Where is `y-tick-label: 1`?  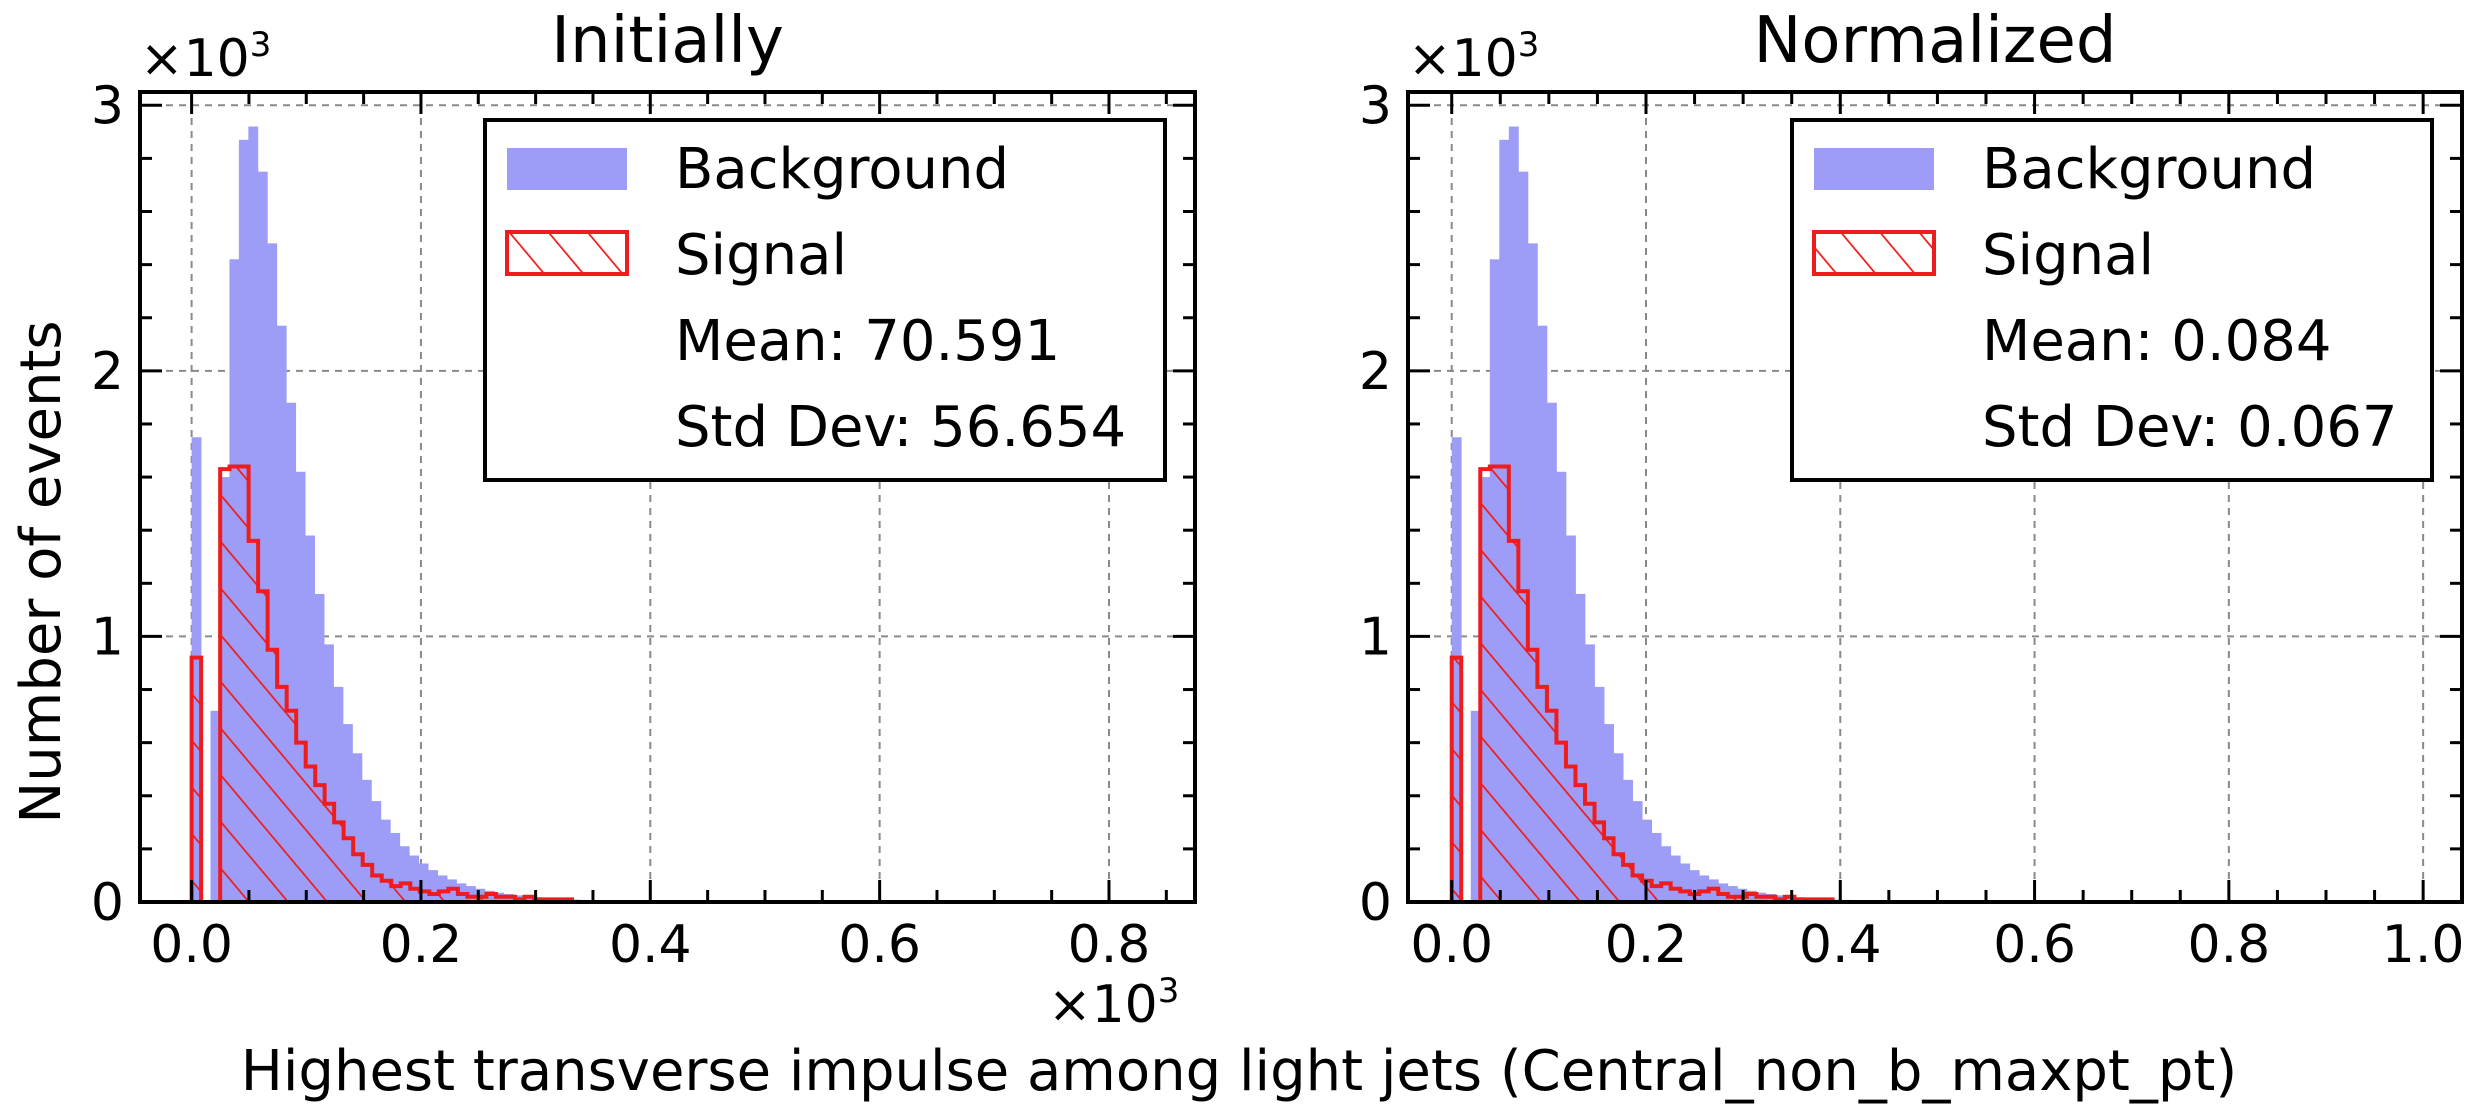 y-tick-label: 1 is located at coordinates (1375, 637).